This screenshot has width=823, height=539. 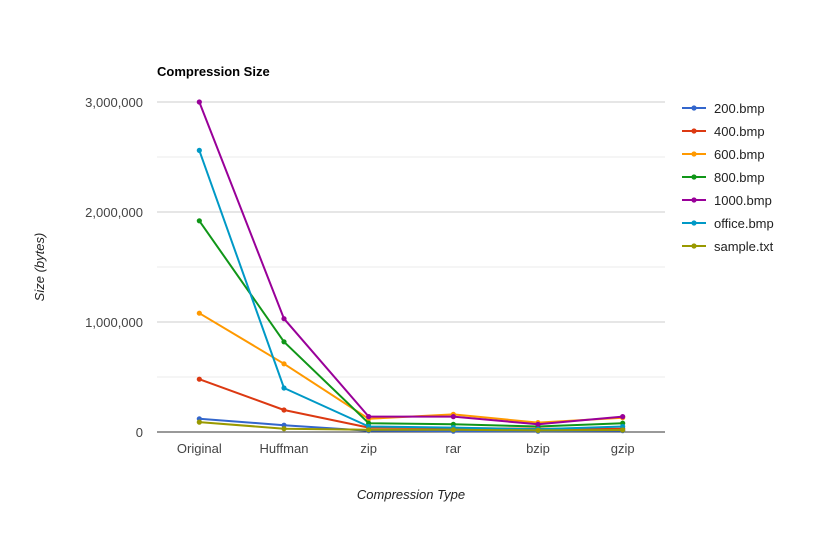 What do you see at coordinates (139, 432) in the screenshot?
I see `y-tick-label: 0` at bounding box center [139, 432].